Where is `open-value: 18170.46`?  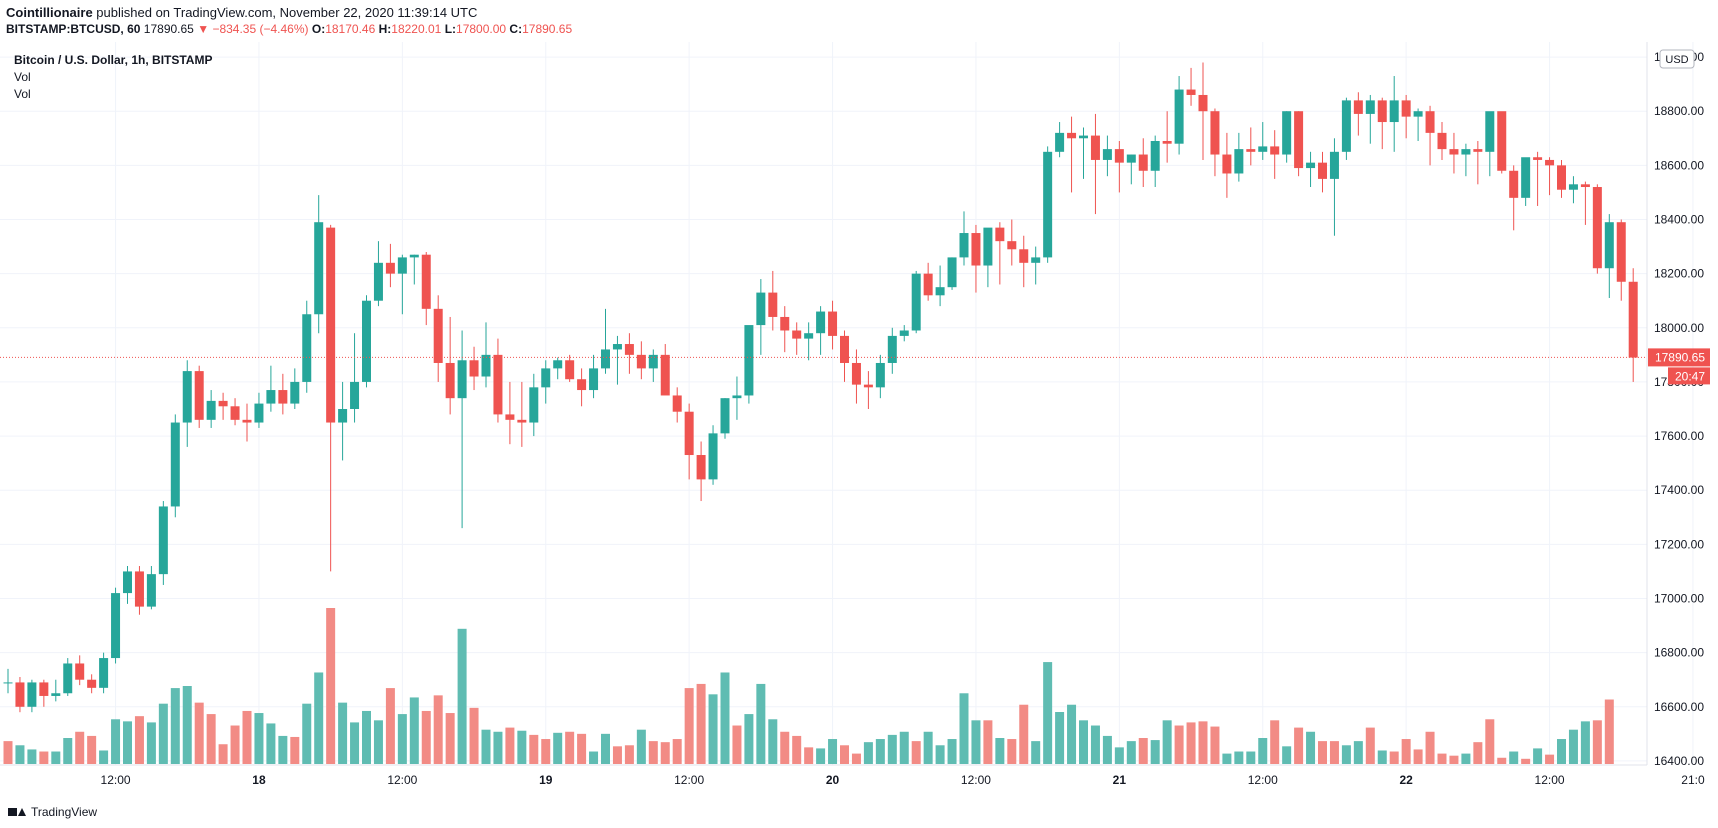
open-value: 18170.46 is located at coordinates (350, 29).